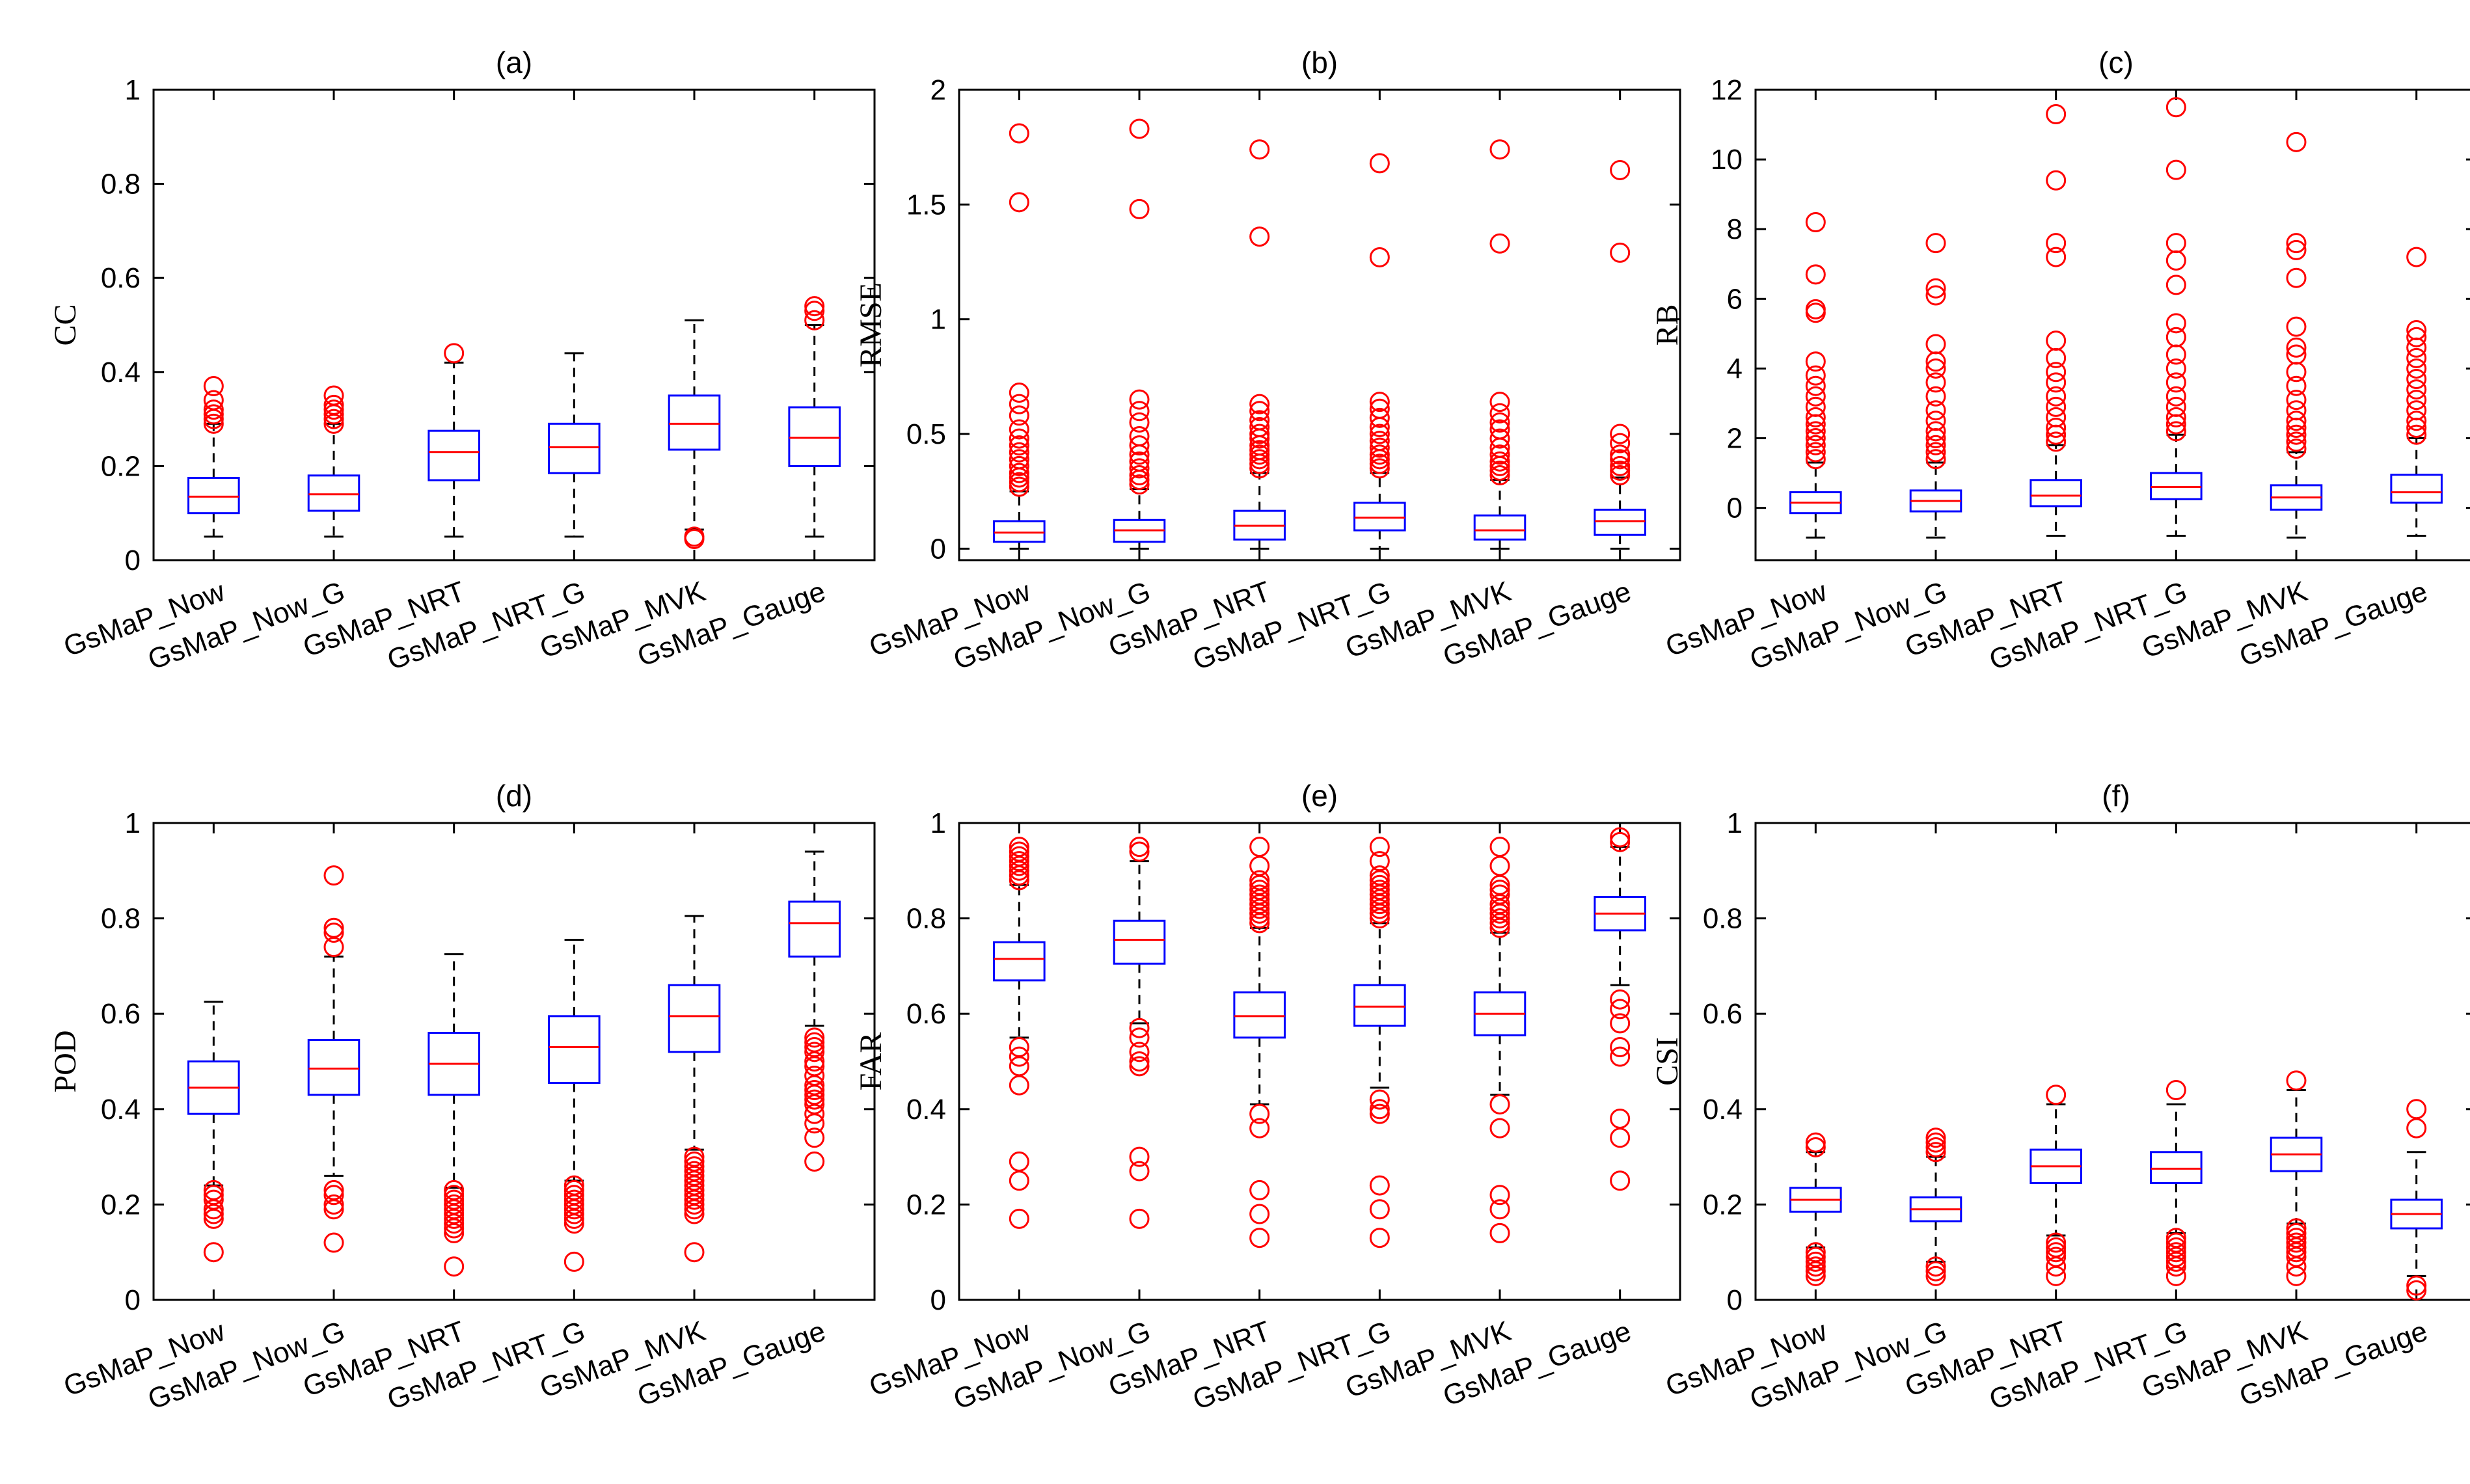 This screenshot has width=2470, height=1484. Describe the element at coordinates (938, 549) in the screenshot. I see `y-tick-label: 0` at that location.